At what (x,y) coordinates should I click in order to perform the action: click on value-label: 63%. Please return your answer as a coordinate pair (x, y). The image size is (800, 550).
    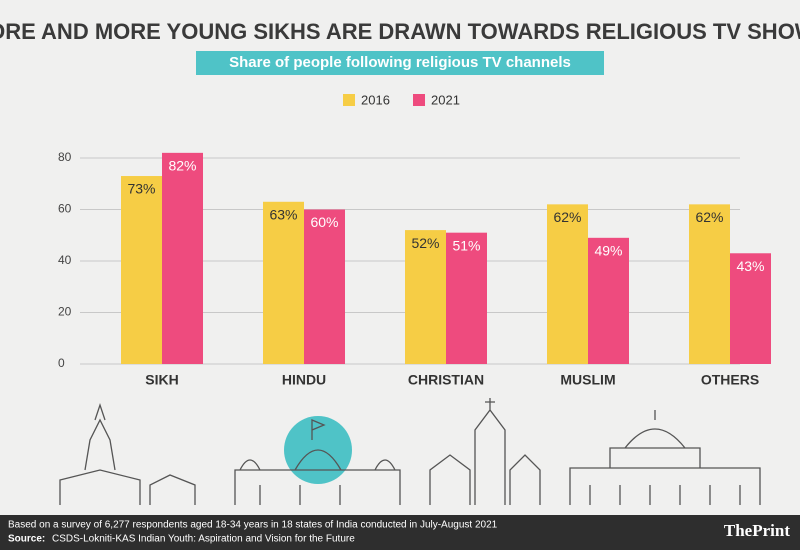
    Looking at the image, I should click on (283, 214).